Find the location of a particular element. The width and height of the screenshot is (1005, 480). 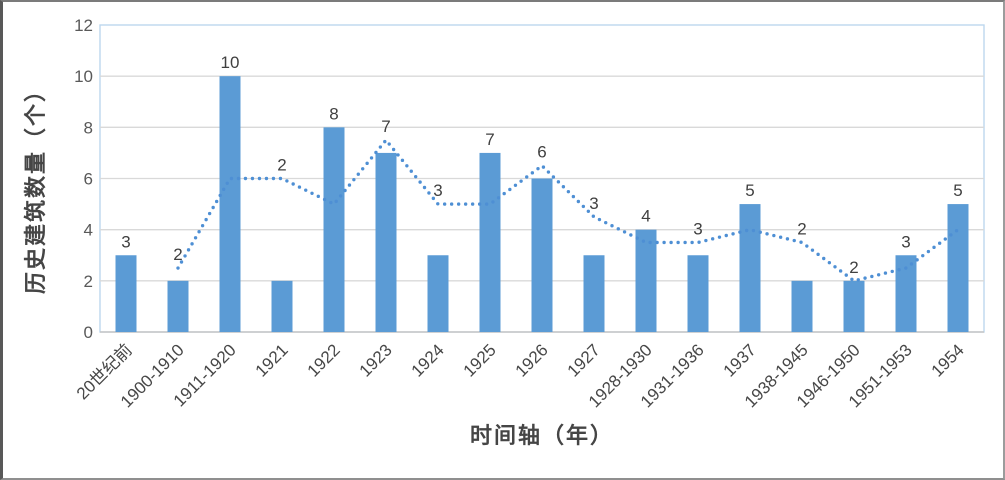

x-axis-title: 时间轴（年） is located at coordinates (541, 435).